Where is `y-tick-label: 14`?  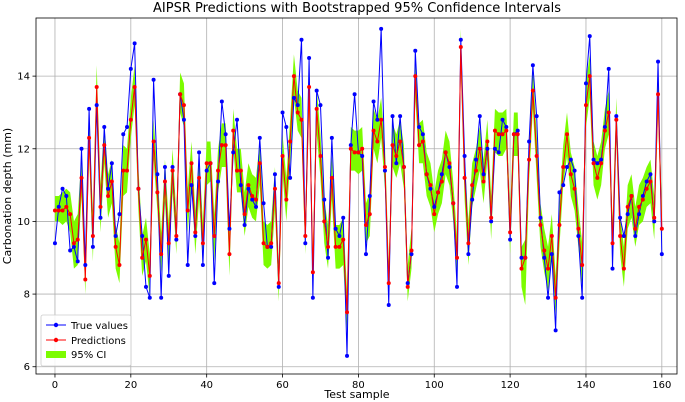 y-tick-label: 14 is located at coordinates (23, 77).